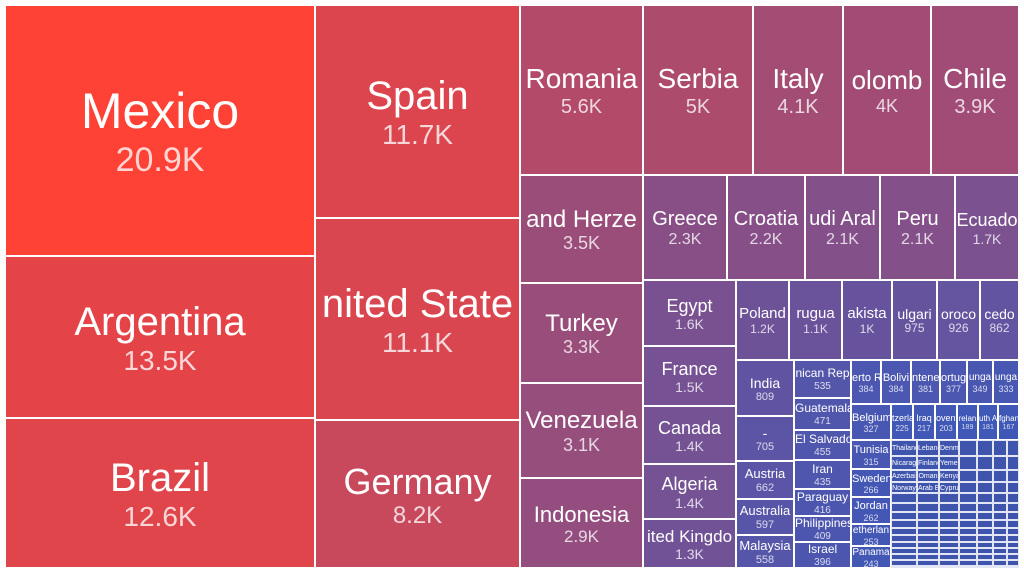  Describe the element at coordinates (815, 329) in the screenshot. I see `treemap-cell-value: 1.1K` at that location.